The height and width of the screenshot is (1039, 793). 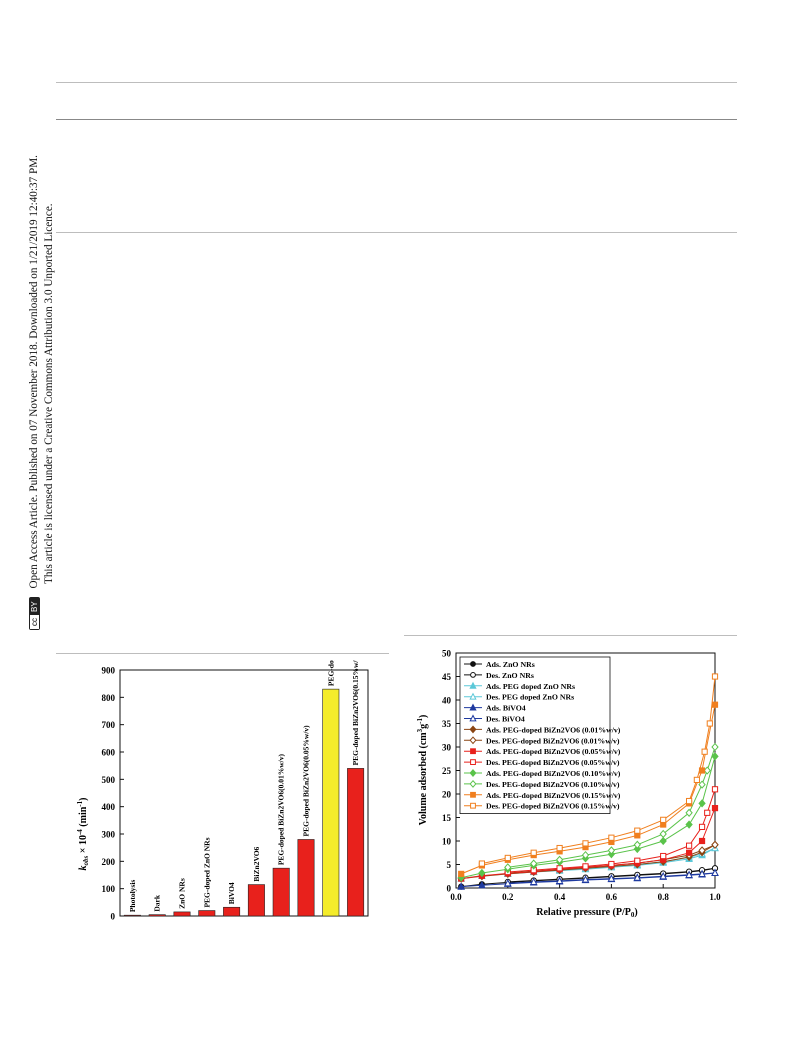 What do you see at coordinates (505, 719) in the screenshot?
I see `legend-entry: Des. BiVO4` at bounding box center [505, 719].